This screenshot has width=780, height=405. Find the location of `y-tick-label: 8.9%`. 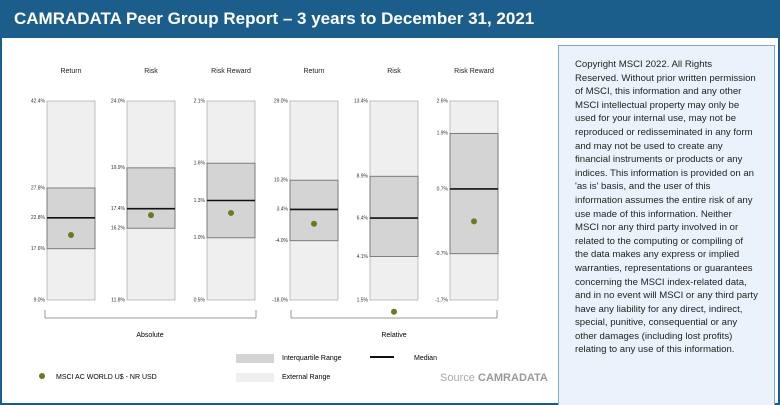

y-tick-label: 8.9% is located at coordinates (363, 177).